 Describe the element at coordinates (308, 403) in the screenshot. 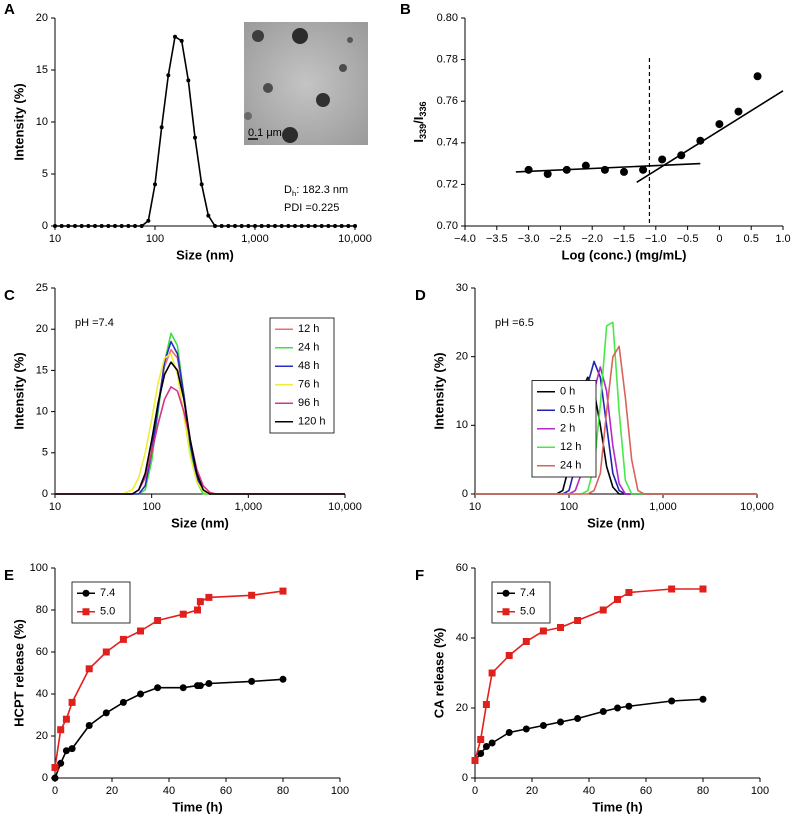

I see `legend-label: 96 h` at that location.